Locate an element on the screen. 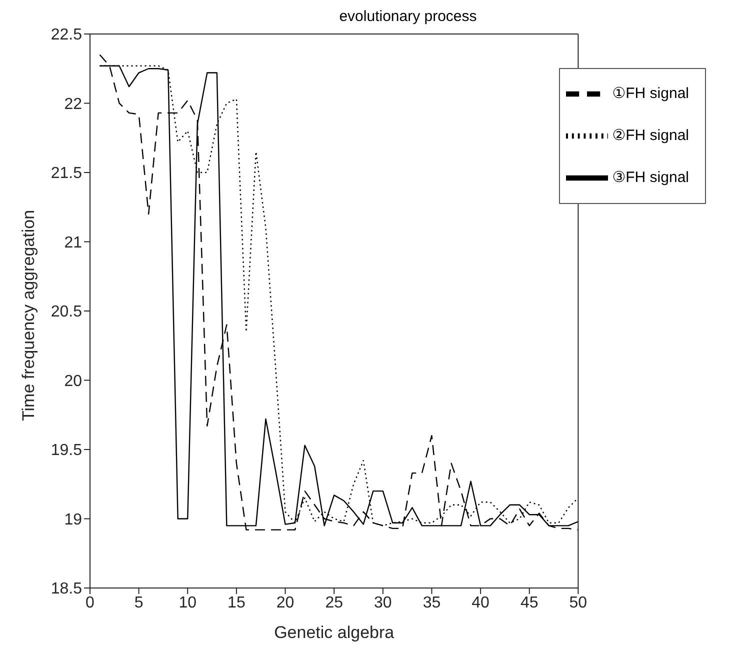 This screenshot has height=657, width=746. y-tick-label: 18.5 is located at coordinates (66, 589).